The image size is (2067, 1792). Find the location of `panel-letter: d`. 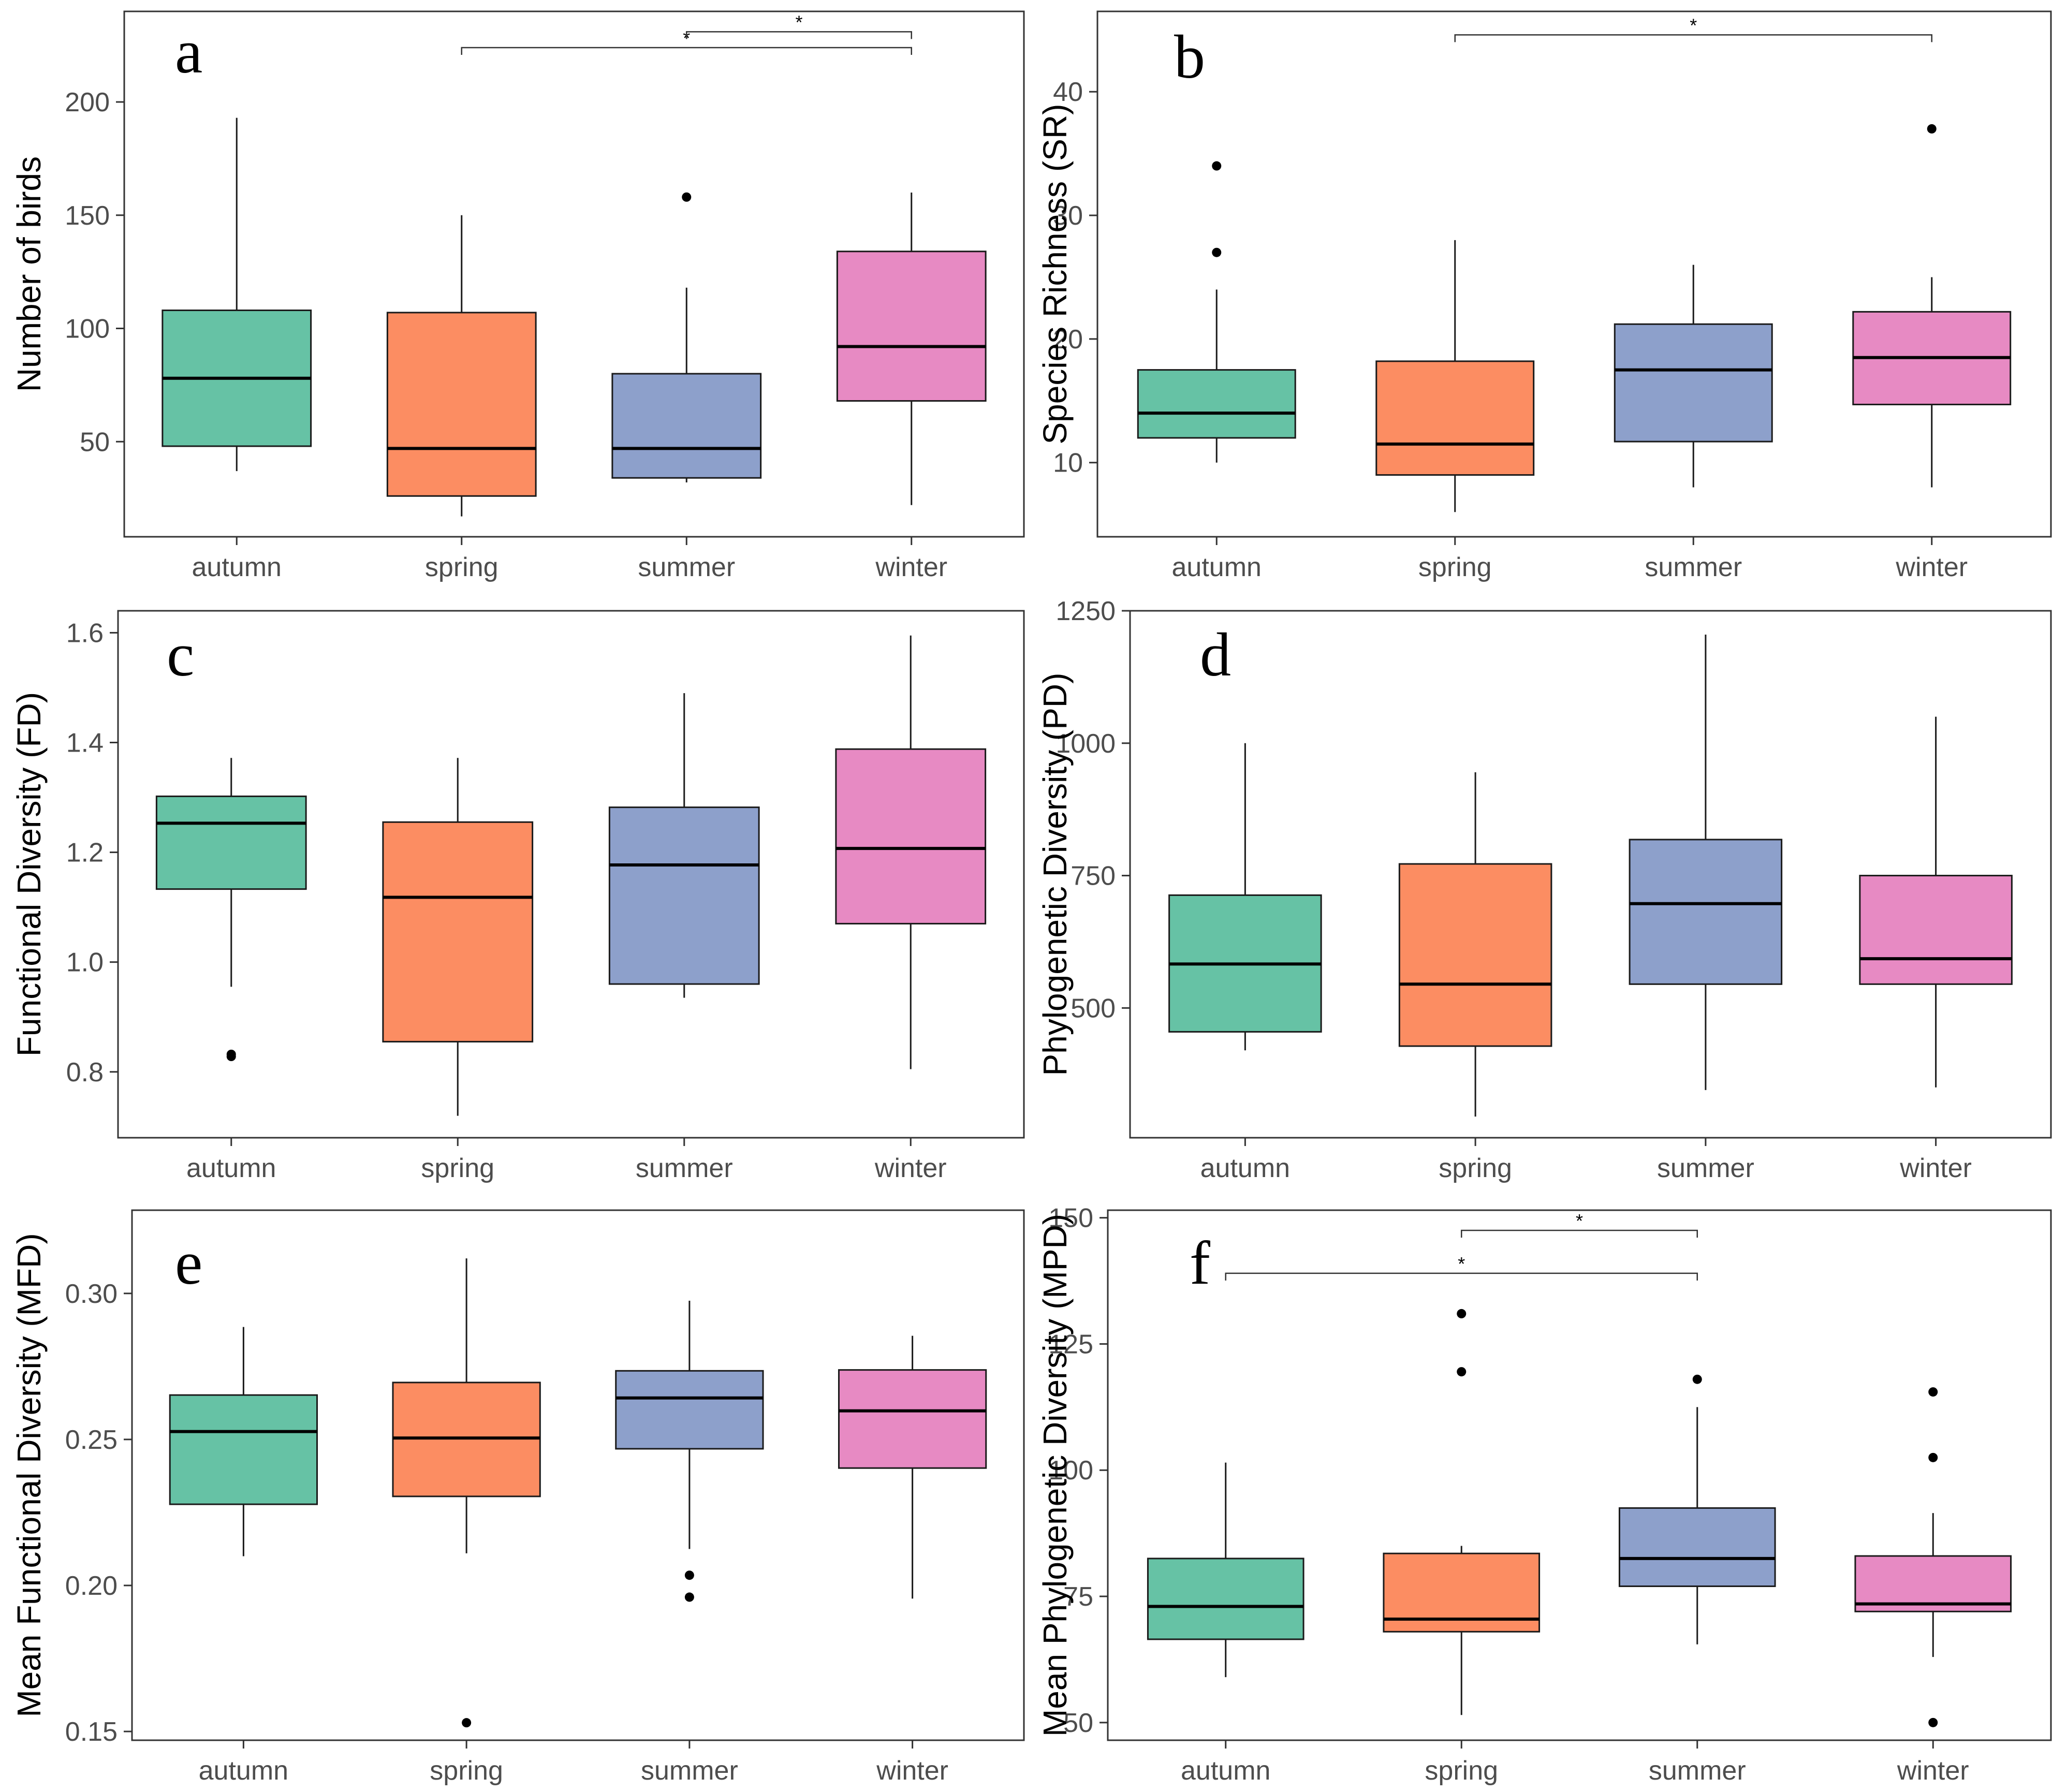

panel-letter: d is located at coordinates (1215, 654).